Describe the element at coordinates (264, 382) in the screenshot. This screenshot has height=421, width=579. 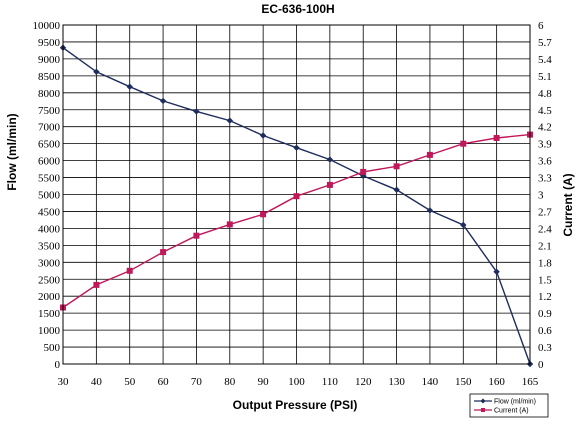
I see `x-tick-label: 90` at that location.